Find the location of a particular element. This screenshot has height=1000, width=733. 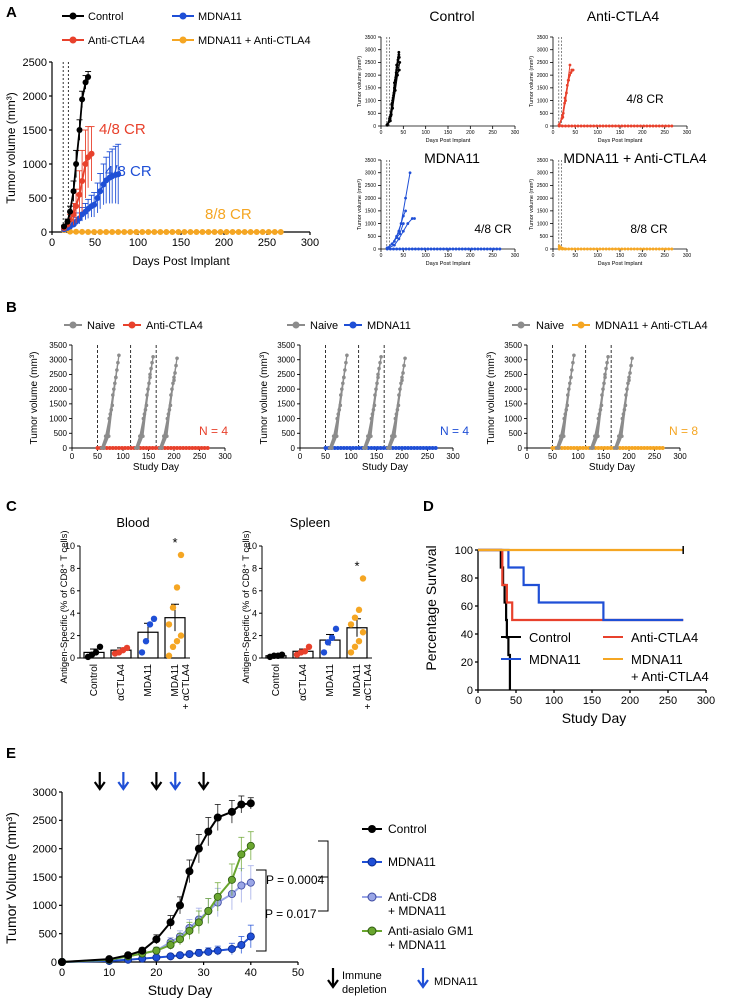

y-tick-label: 3000 is located at coordinates (542, 173).